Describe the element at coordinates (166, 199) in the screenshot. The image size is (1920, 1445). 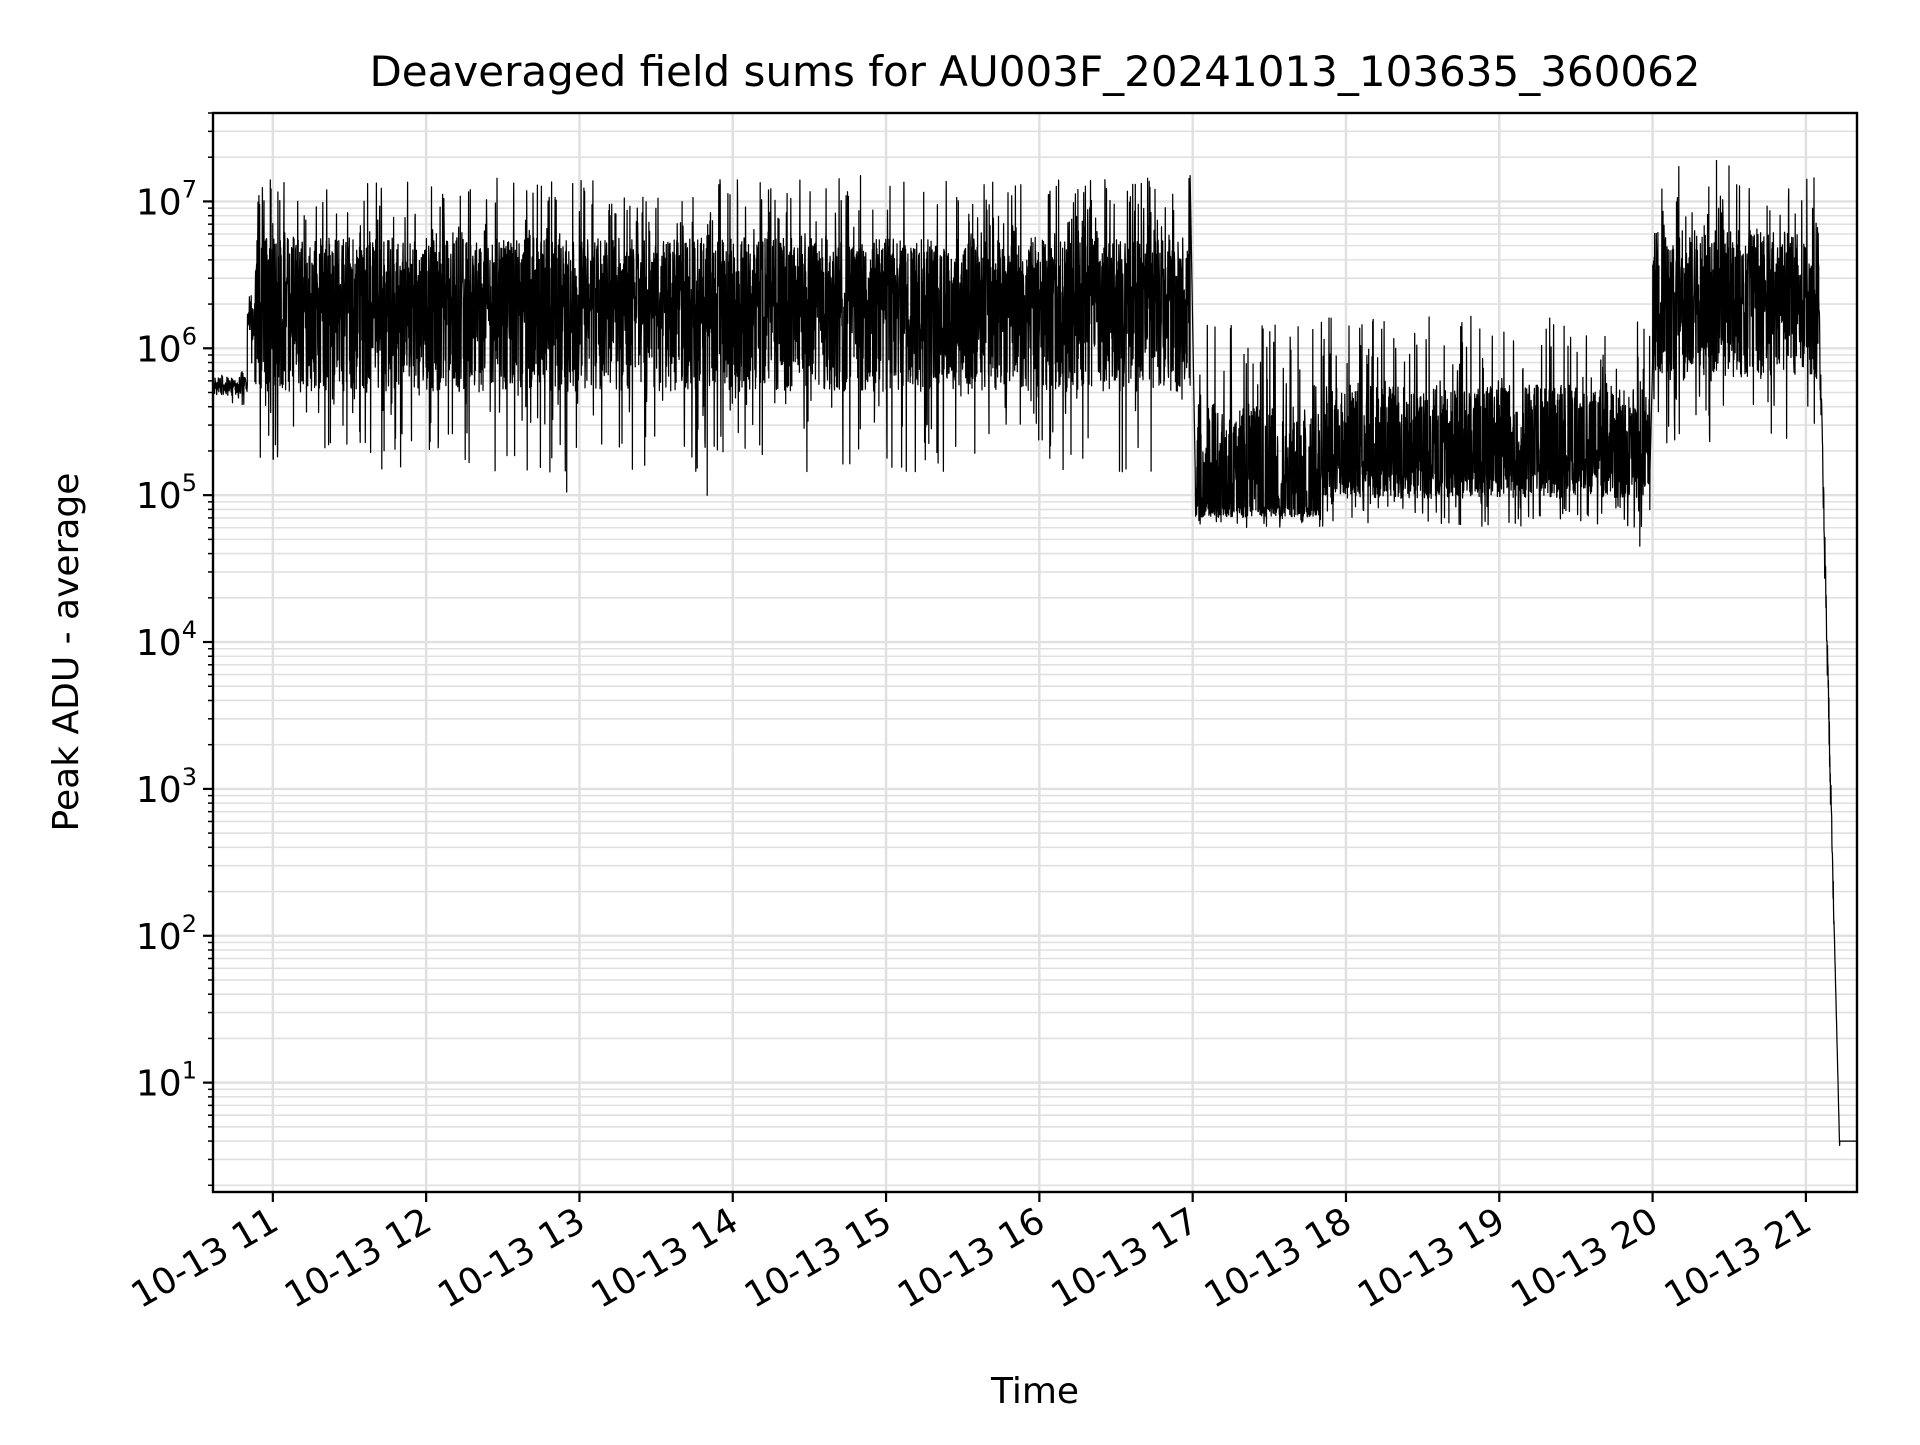
I see `y-tick-label: 10⁷` at that location.